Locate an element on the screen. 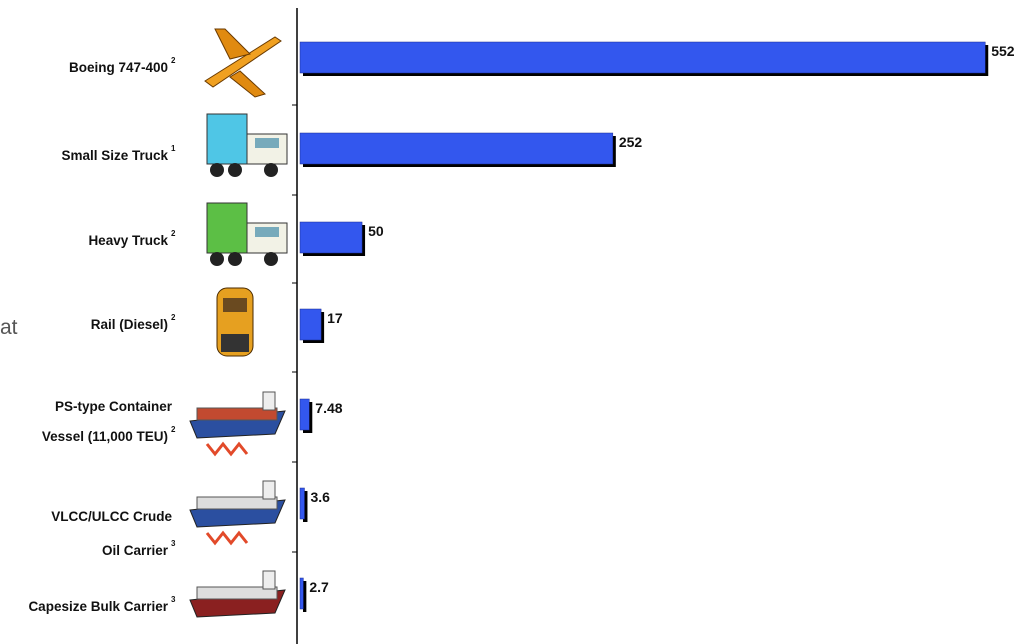  value-label: 3.6 is located at coordinates (320, 497).